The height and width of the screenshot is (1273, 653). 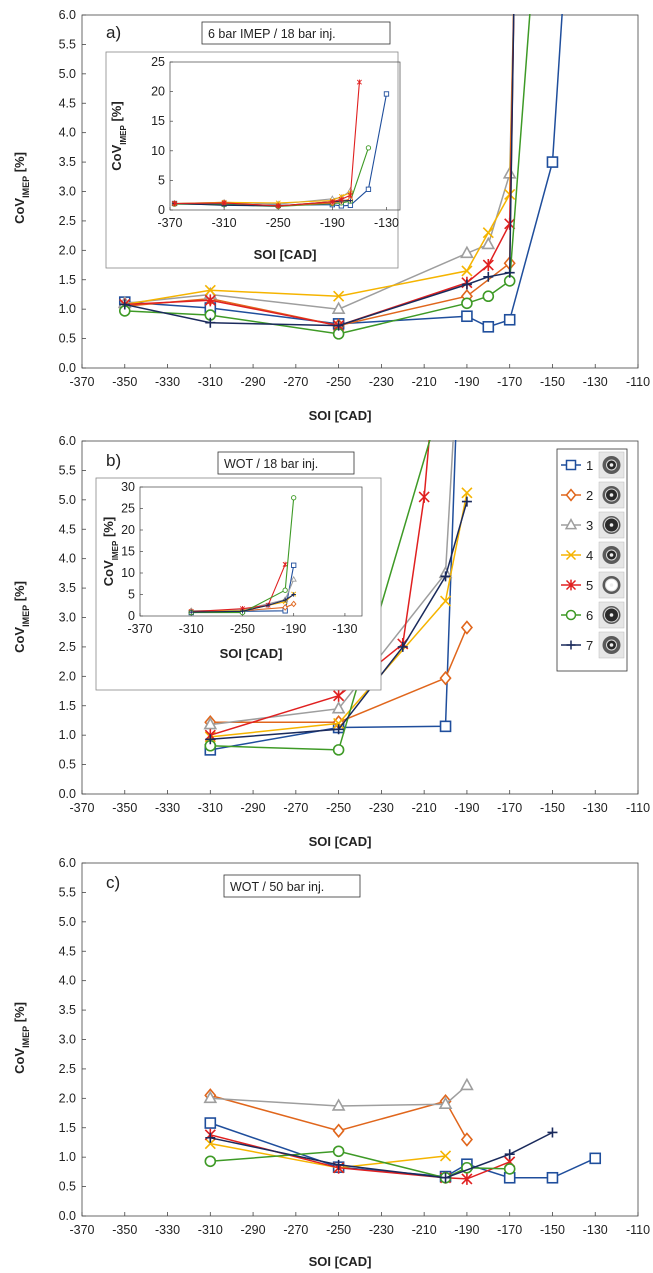 What do you see at coordinates (339, 1095) in the screenshot?
I see `series-3-line` at bounding box center [339, 1095].